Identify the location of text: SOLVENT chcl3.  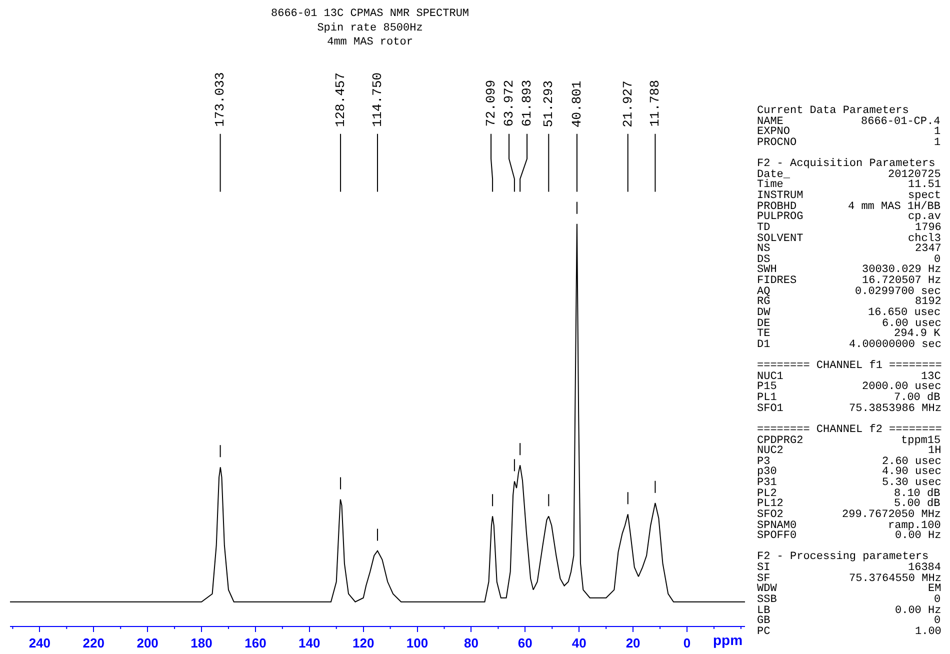
(849, 239).